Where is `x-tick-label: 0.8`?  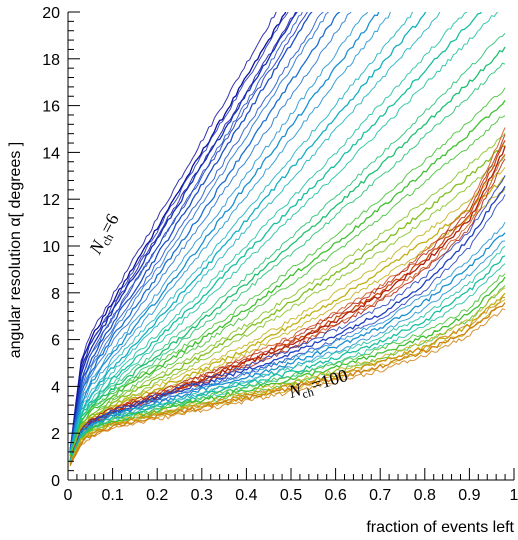
x-tick-label: 0.8 is located at coordinates (425, 495).